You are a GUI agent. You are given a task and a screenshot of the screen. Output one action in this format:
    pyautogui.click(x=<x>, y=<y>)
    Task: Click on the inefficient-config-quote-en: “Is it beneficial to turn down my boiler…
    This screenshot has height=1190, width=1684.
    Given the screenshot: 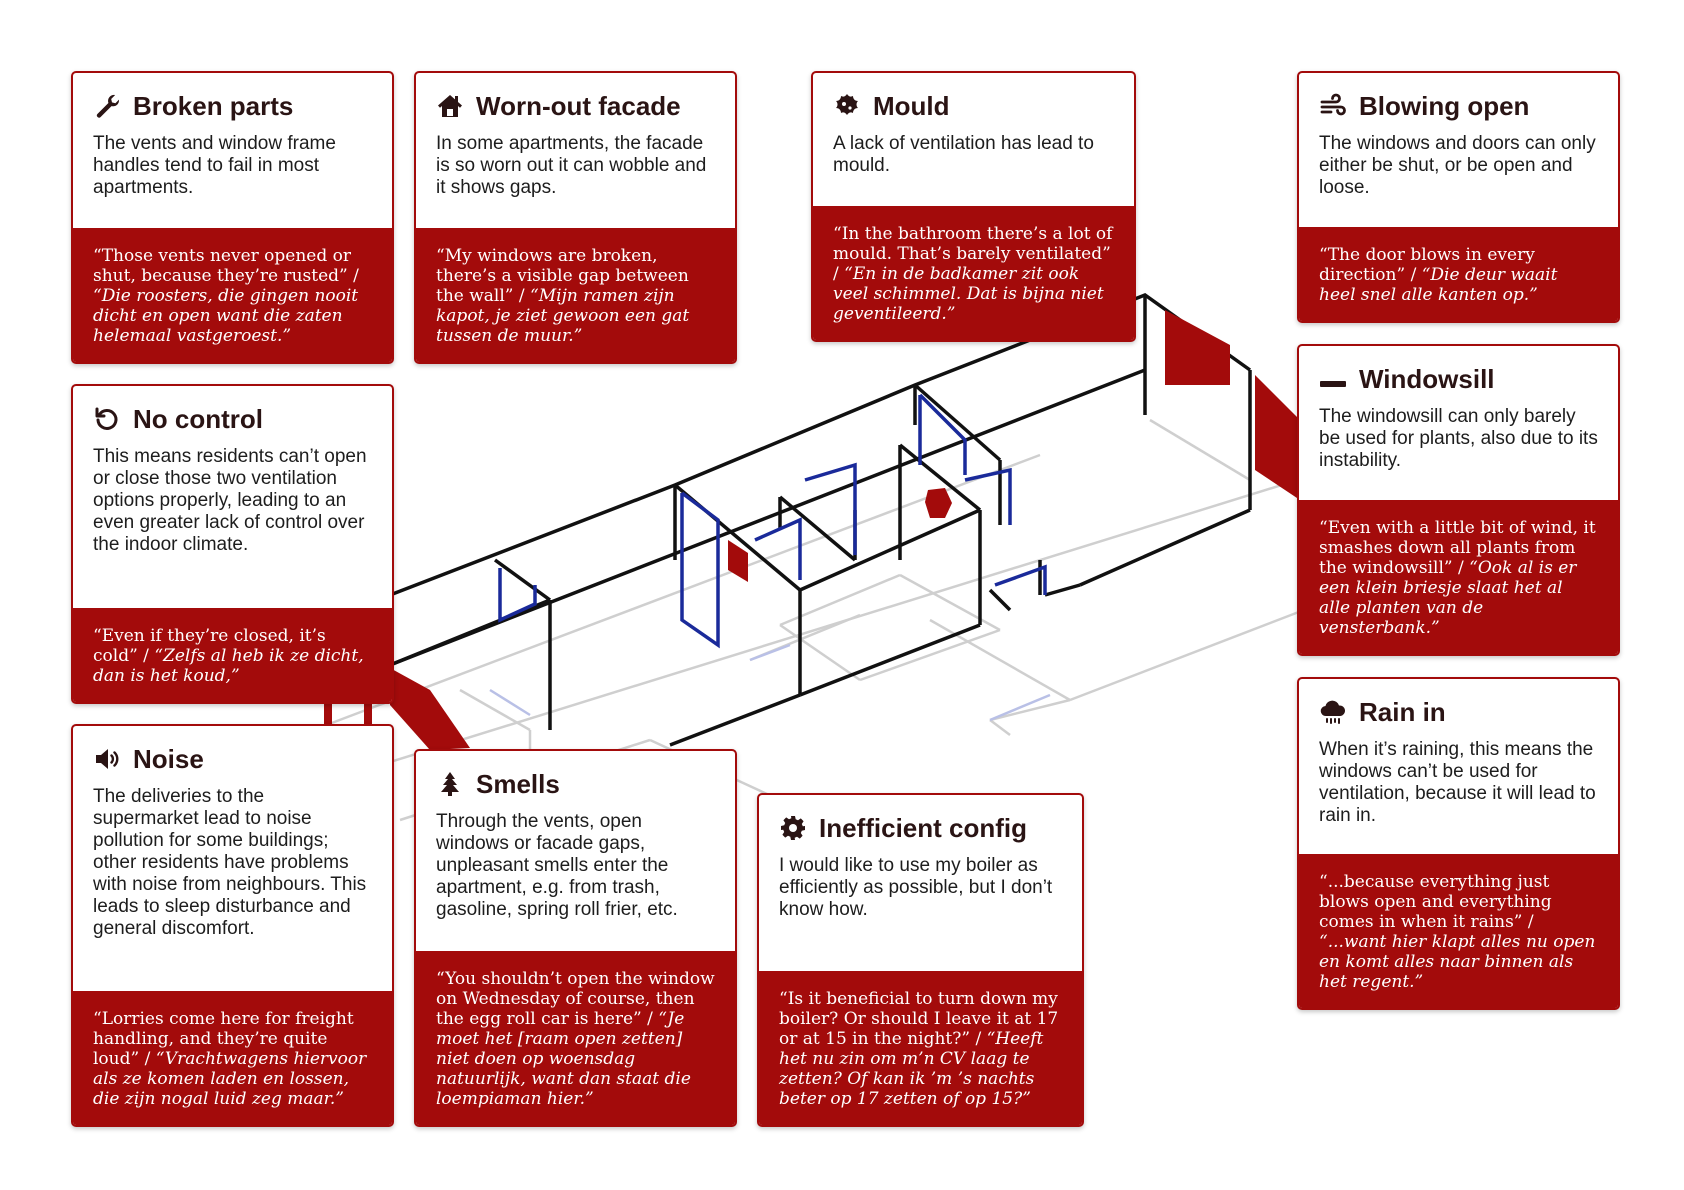 What is the action you would take?
    pyautogui.click(x=919, y=1019)
    